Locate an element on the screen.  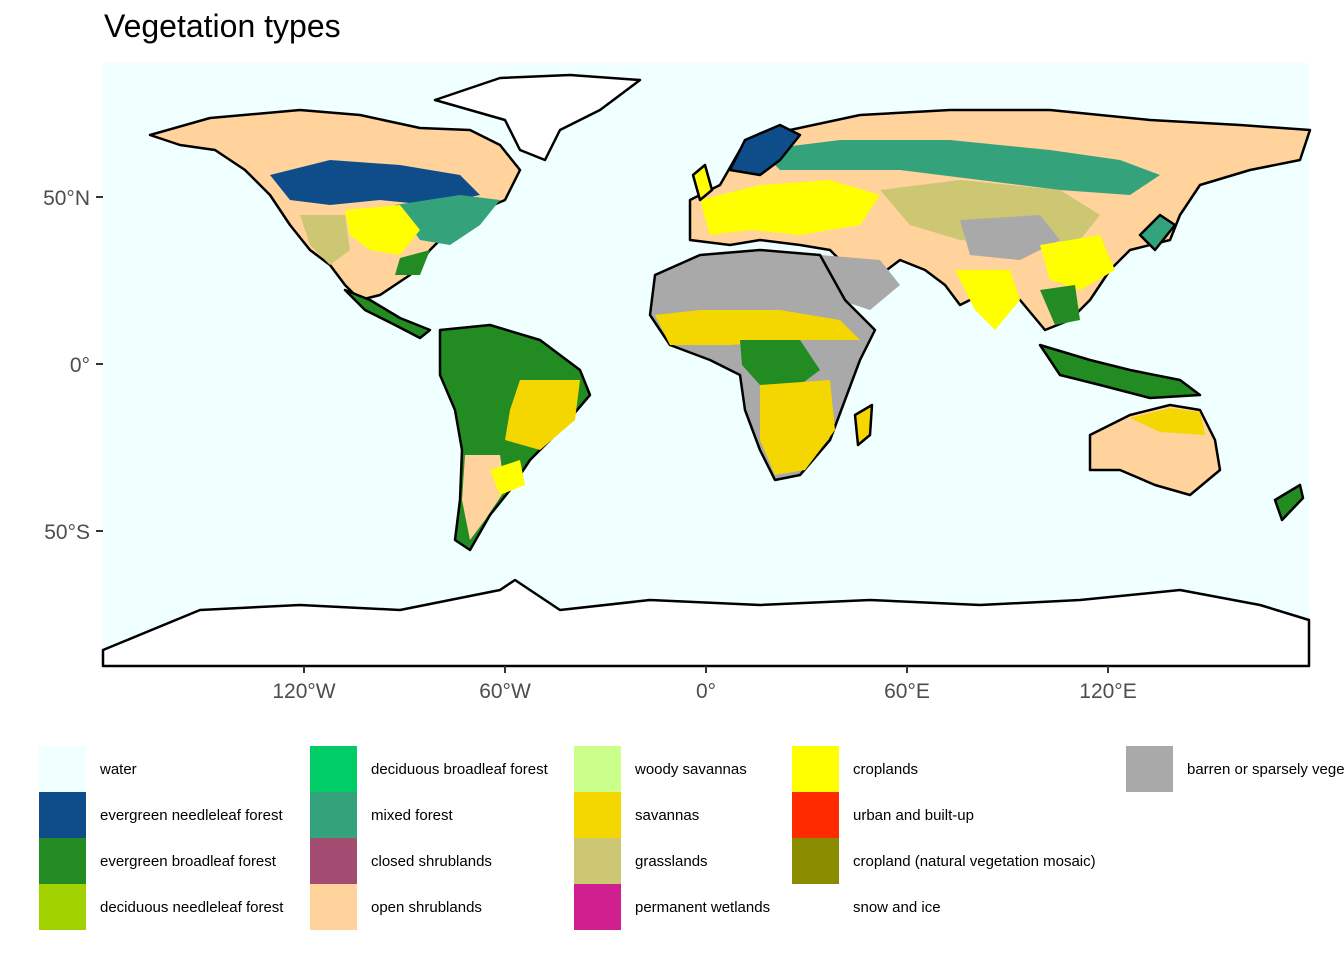
x-tick-label-60w: 60°W is located at coordinates (505, 691).